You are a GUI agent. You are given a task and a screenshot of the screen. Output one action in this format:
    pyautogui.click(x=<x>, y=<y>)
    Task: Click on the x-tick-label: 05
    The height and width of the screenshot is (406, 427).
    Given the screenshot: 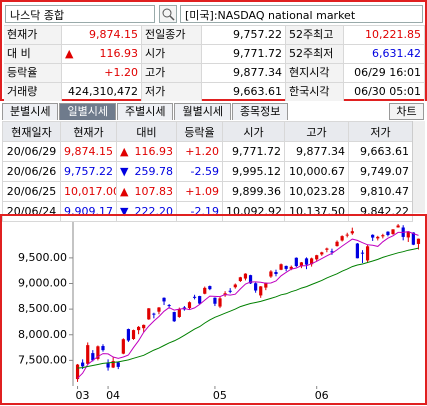 What is the action you would take?
    pyautogui.click(x=220, y=395)
    